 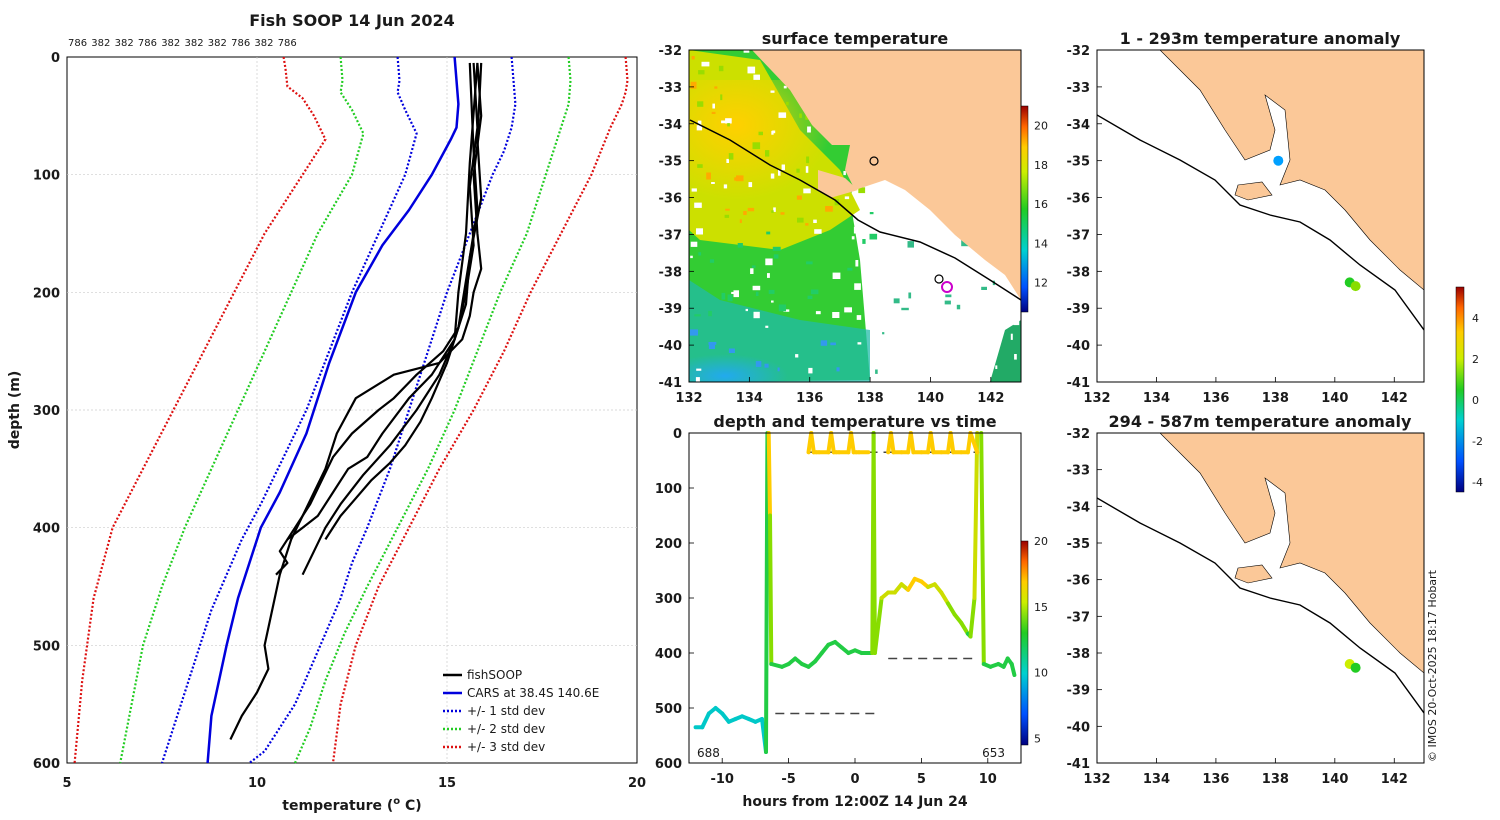 I want to click on anomaly-colorbar-tick: -2, so click(x=1477, y=441).